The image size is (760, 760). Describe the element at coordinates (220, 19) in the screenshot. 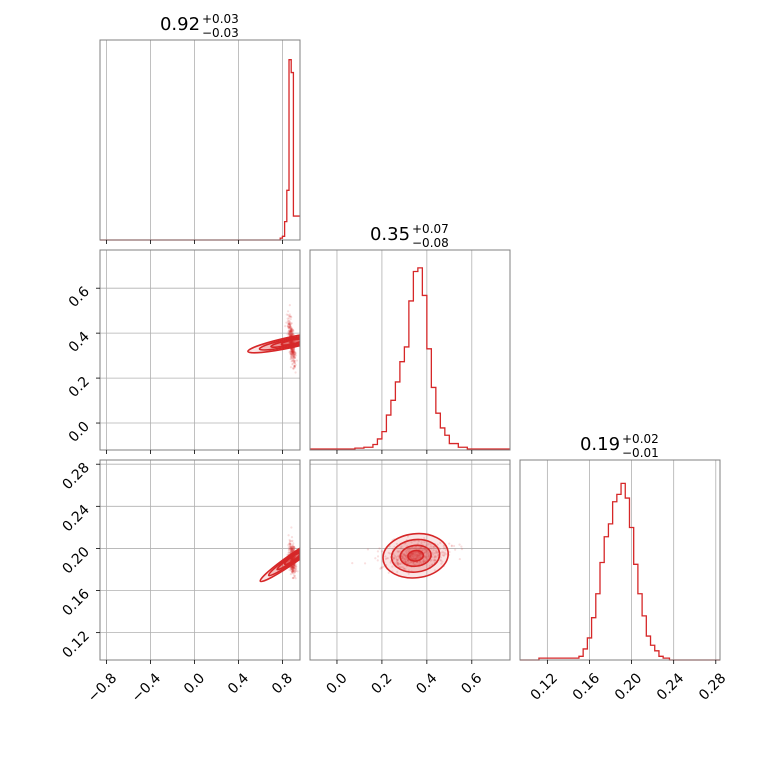

I see `title-plus: +0.03` at that location.